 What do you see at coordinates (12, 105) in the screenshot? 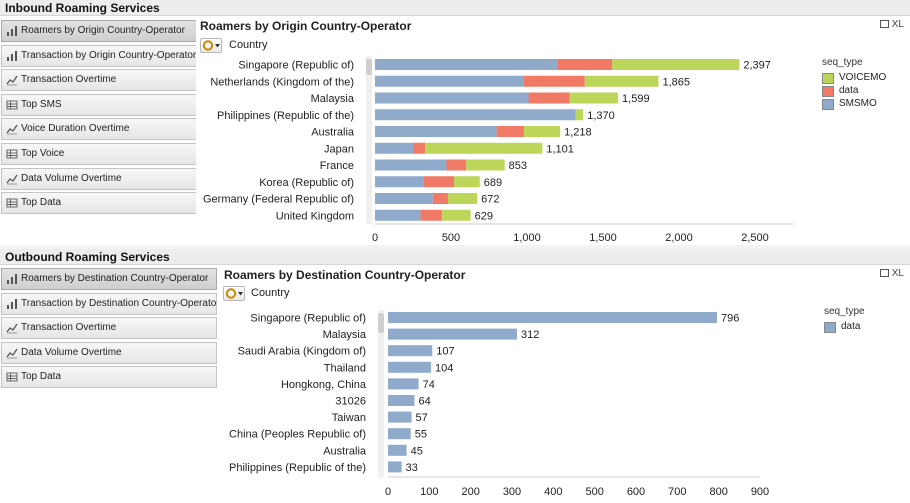
I see `table-icon` at bounding box center [12, 105].